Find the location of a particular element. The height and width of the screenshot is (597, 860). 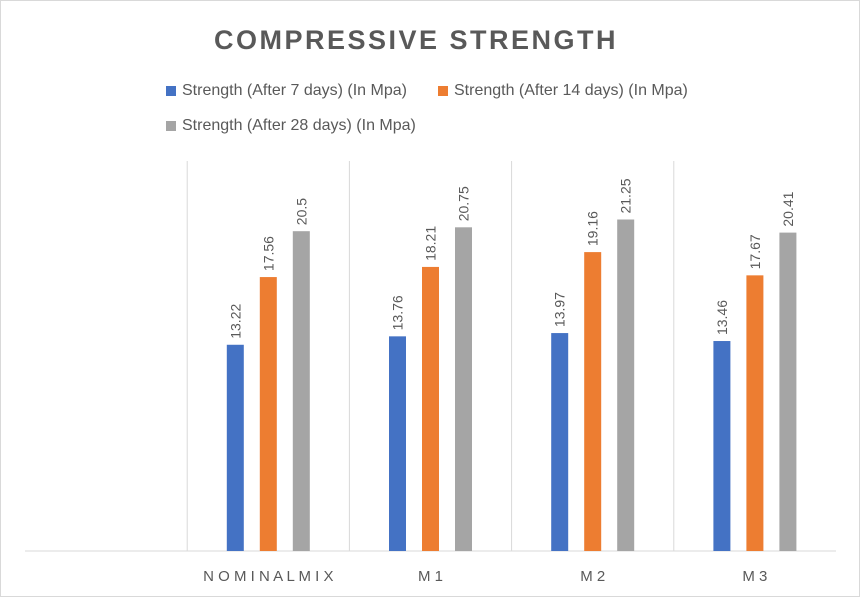

legend-swatch-7-days is located at coordinates (171, 91).